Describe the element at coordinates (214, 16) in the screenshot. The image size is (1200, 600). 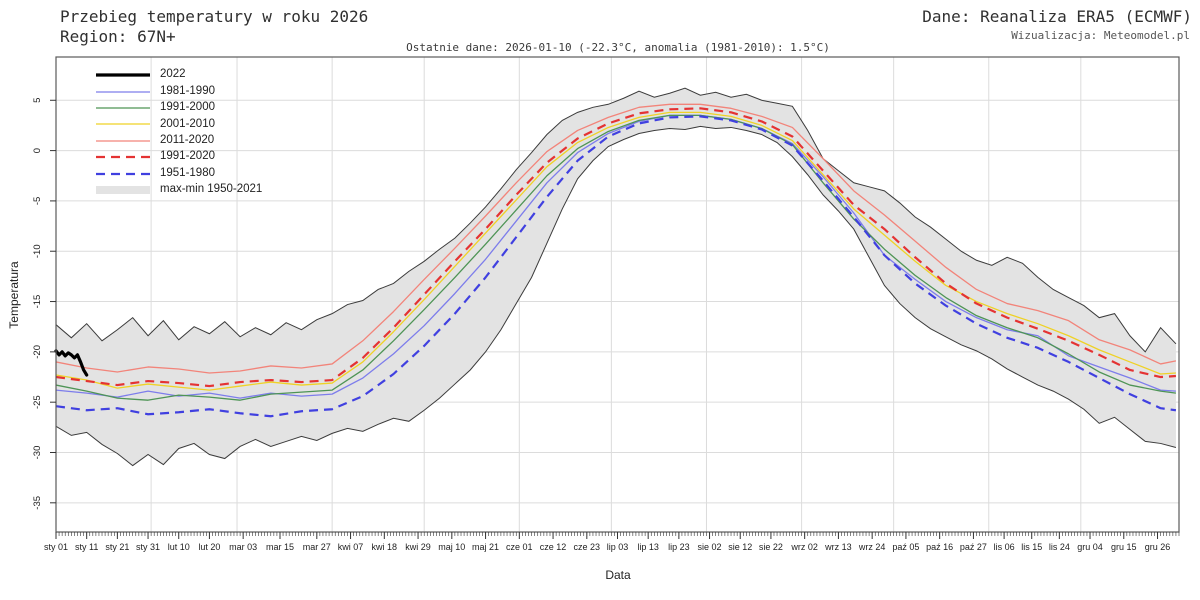
I see `page-title: Przebieg temperatury w roku 2026` at that location.